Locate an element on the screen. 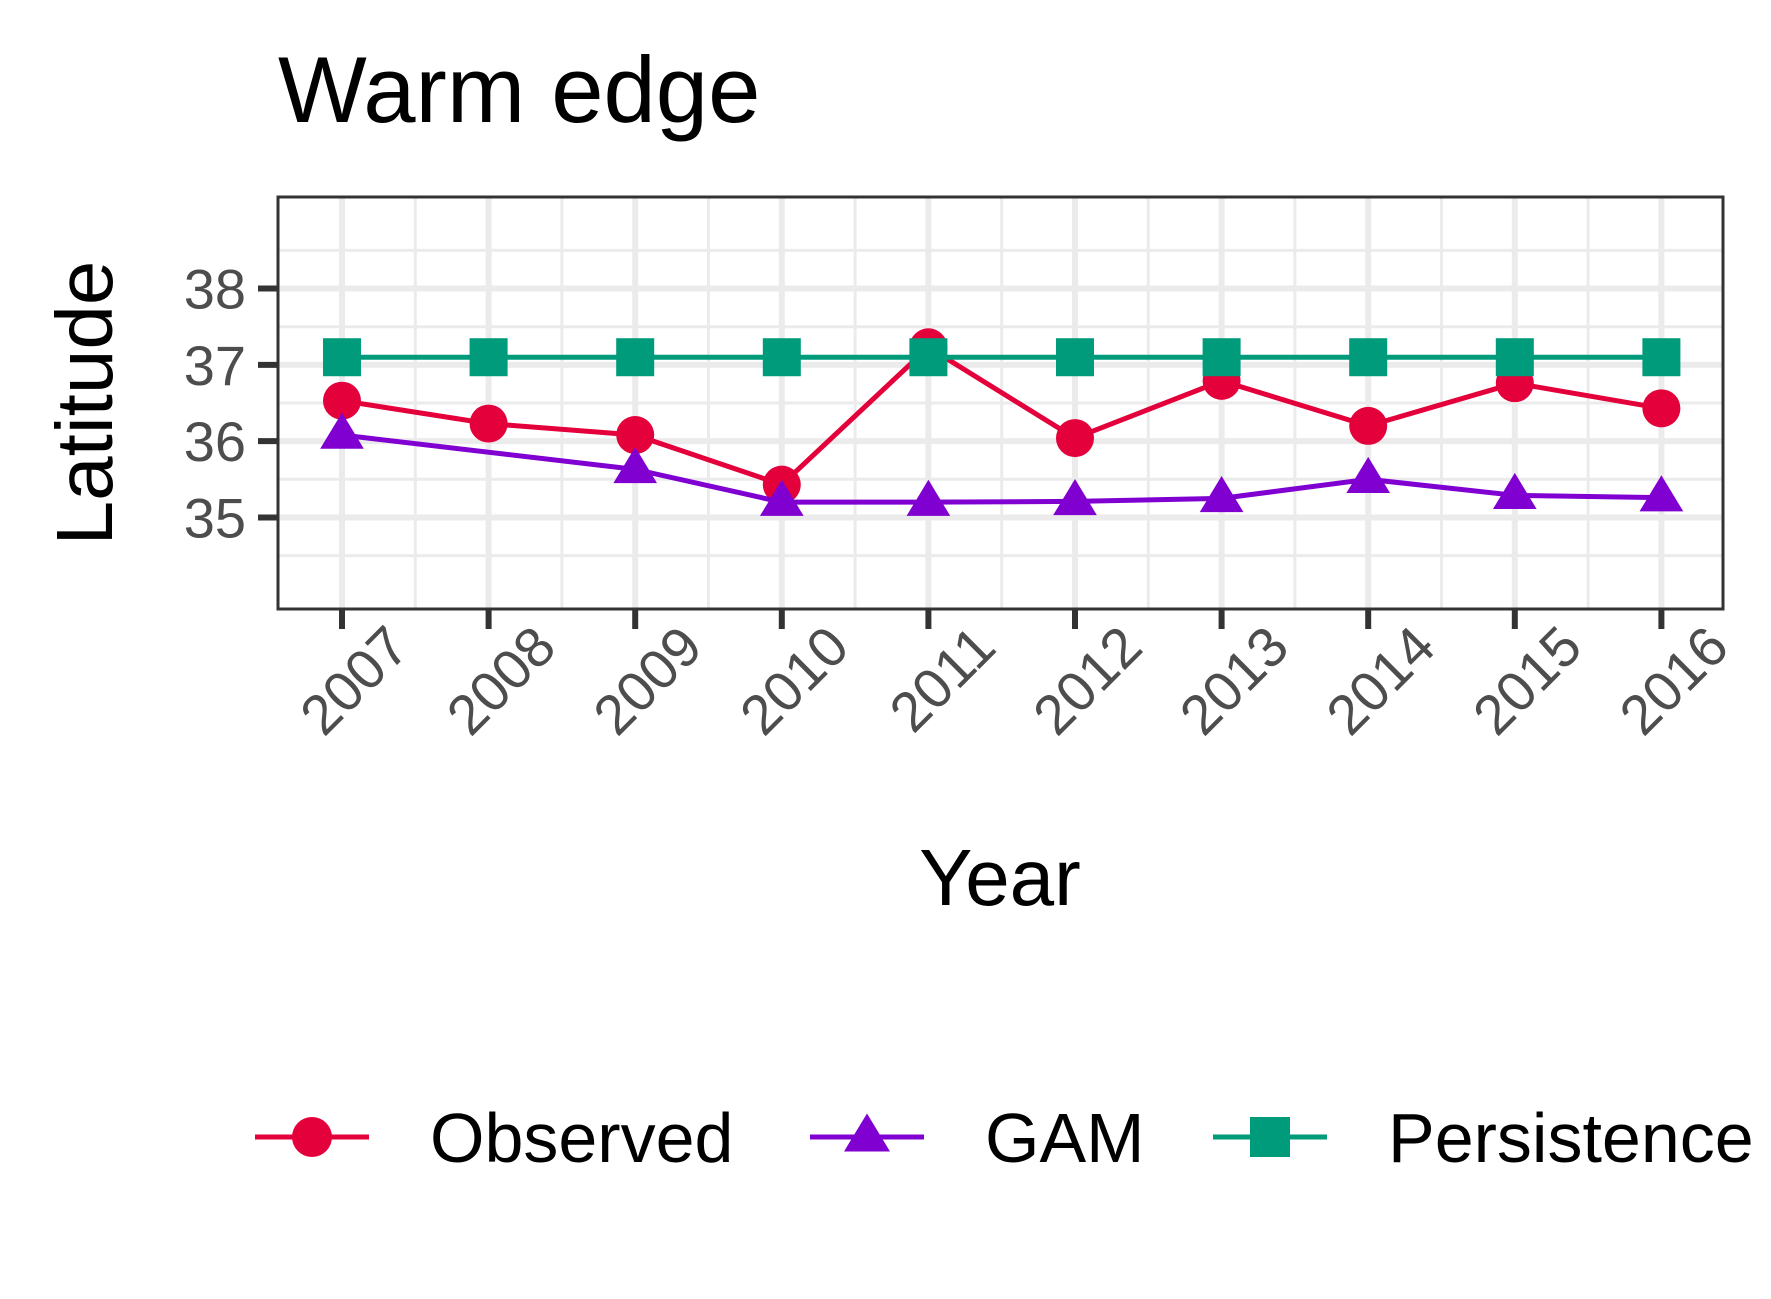 The height and width of the screenshot is (1299, 1771). legend-label: GAM is located at coordinates (1064, 1138).